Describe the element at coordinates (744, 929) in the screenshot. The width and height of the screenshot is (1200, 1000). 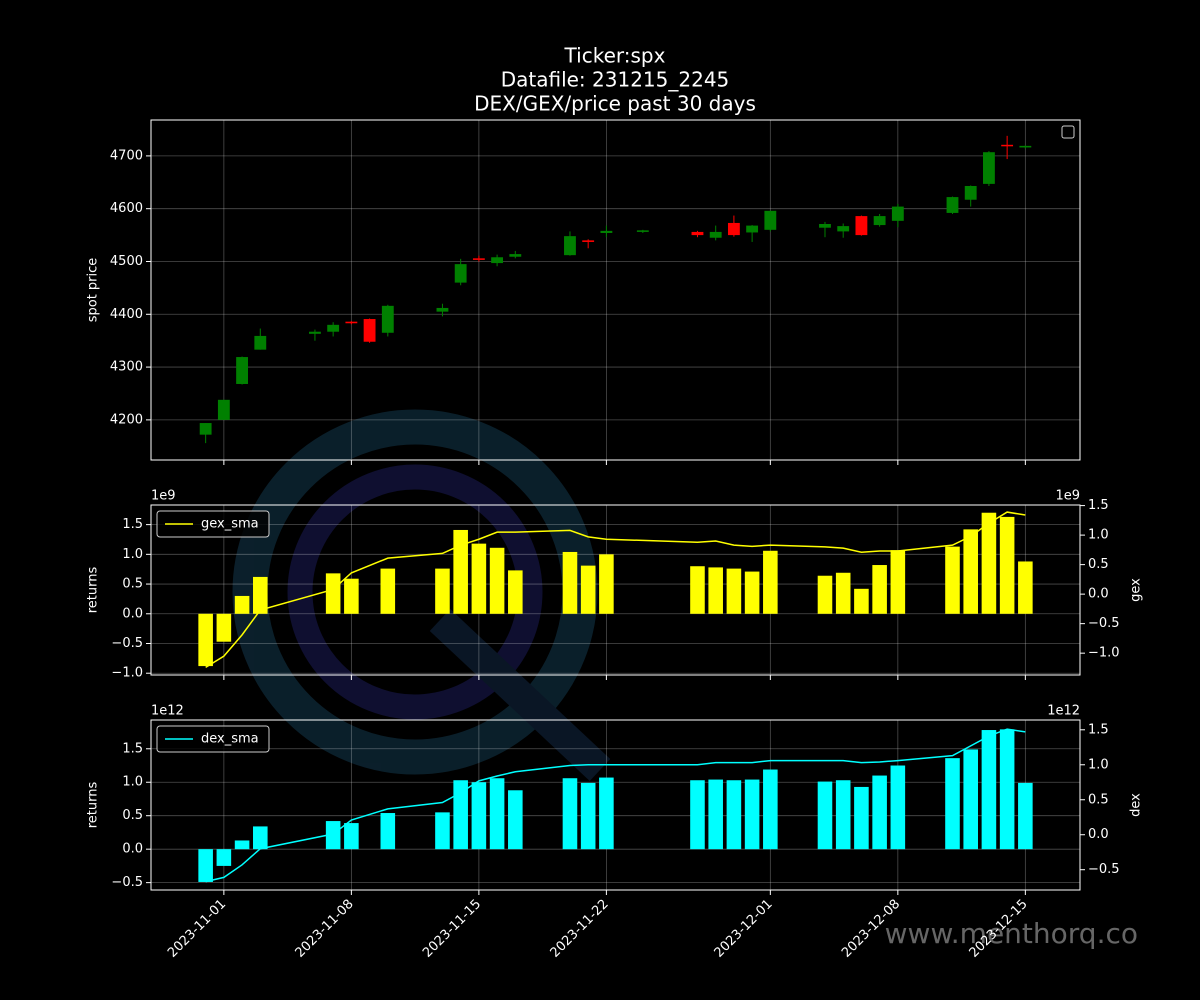
I see `x-tick-label: 2023-12-01` at that location.